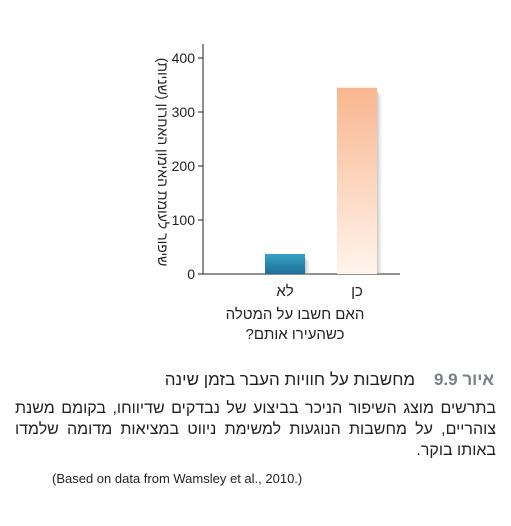 The width and height of the screenshot is (511, 526). I want to click on y-tick-label: 200, so click(184, 166).